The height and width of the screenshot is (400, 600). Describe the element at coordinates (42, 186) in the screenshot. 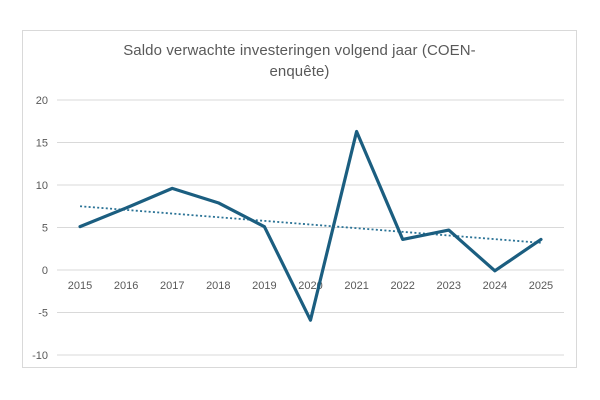

I see `y-tick-label: 10` at that location.